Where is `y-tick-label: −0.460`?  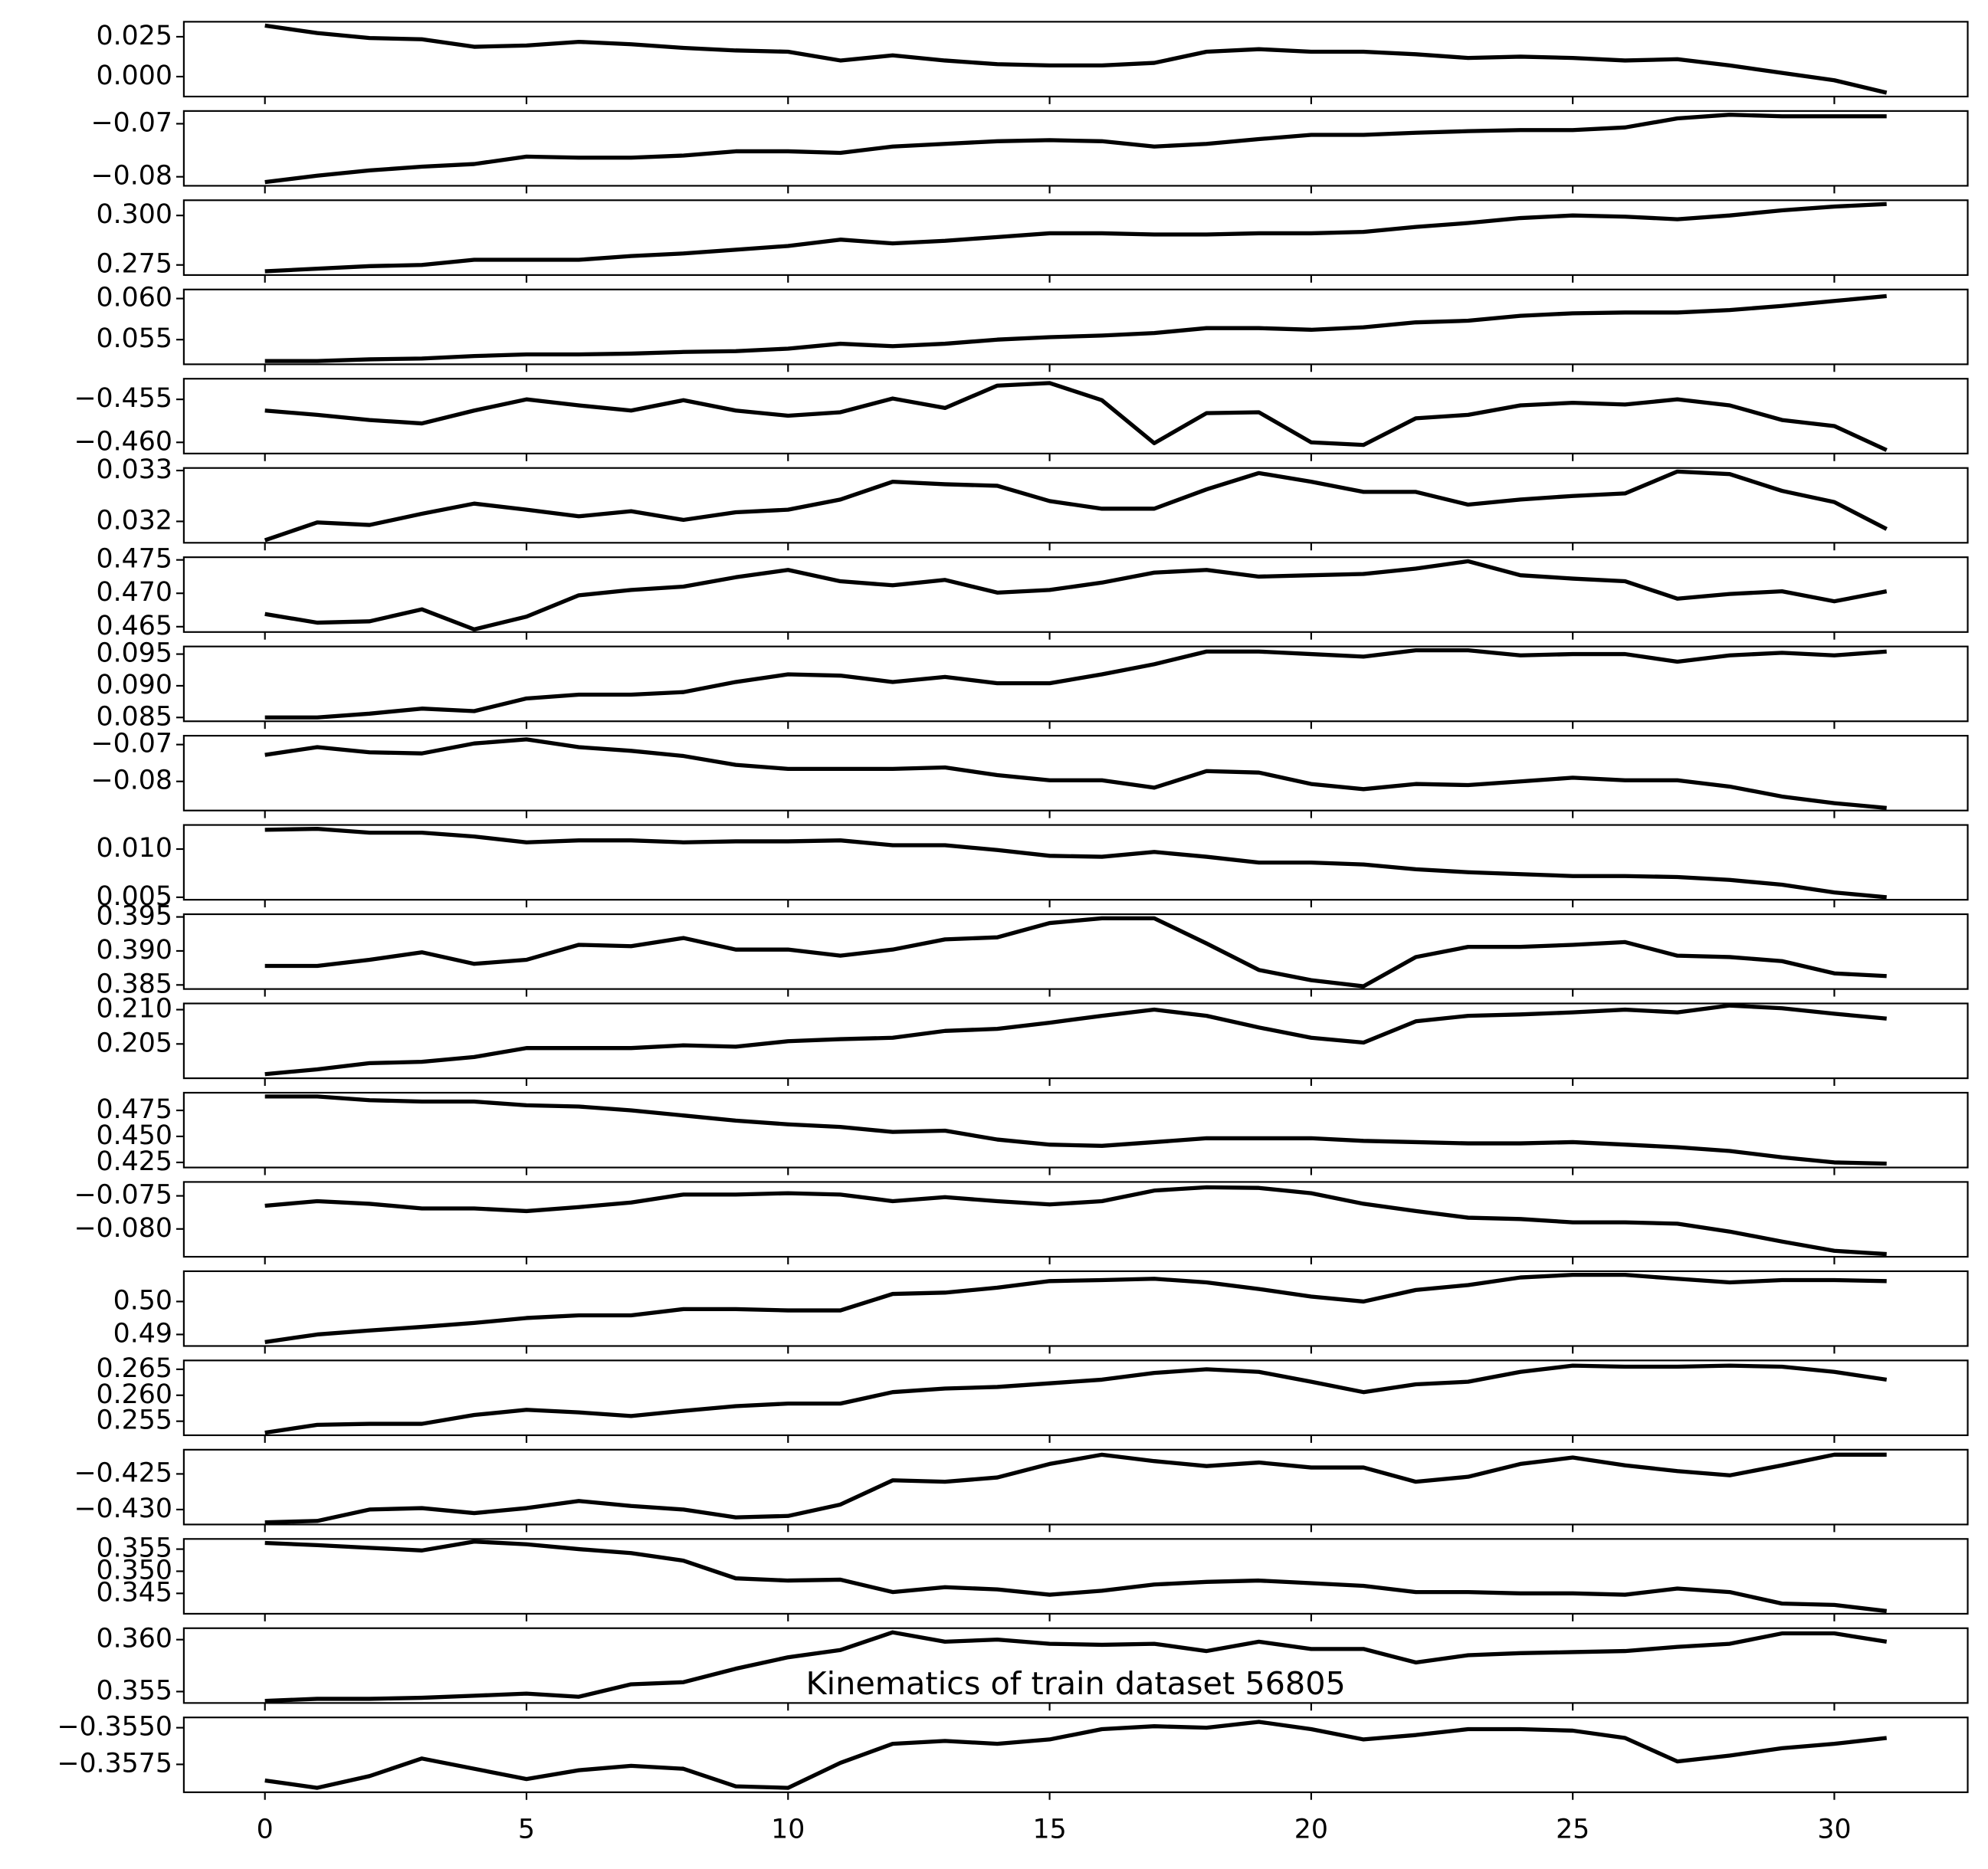 y-tick-label: −0.460 is located at coordinates (123, 441).